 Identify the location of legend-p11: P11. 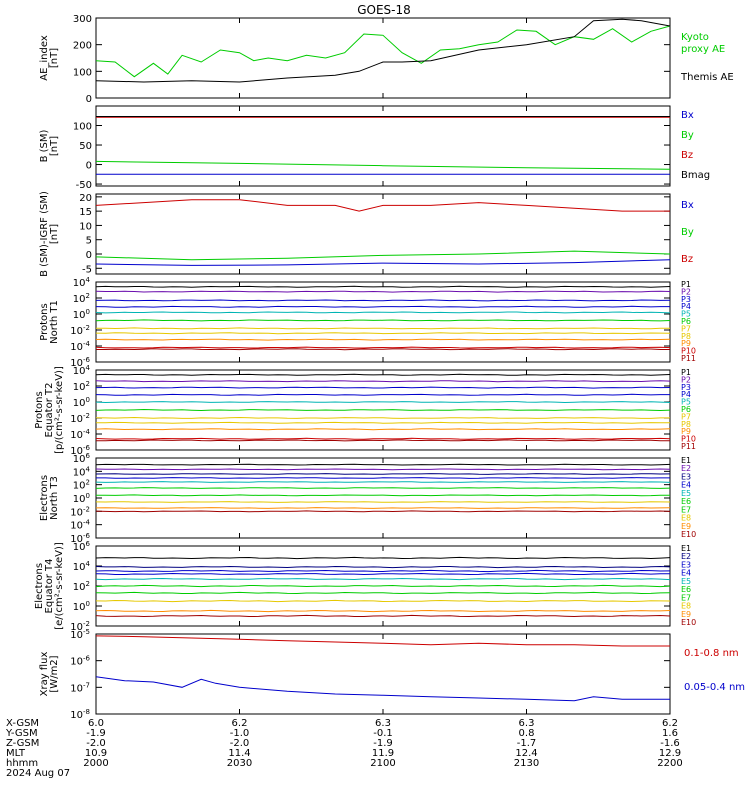
(688, 446).